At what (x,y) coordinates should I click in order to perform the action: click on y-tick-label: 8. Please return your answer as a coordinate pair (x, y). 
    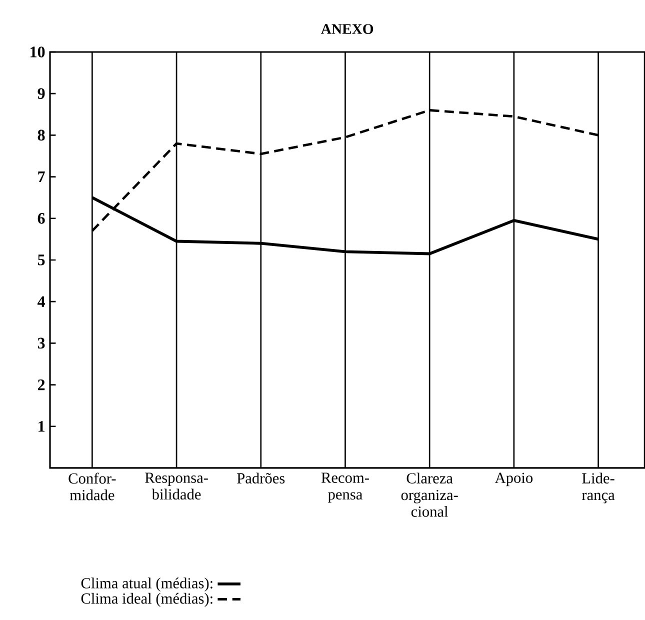
    Looking at the image, I should click on (41, 135).